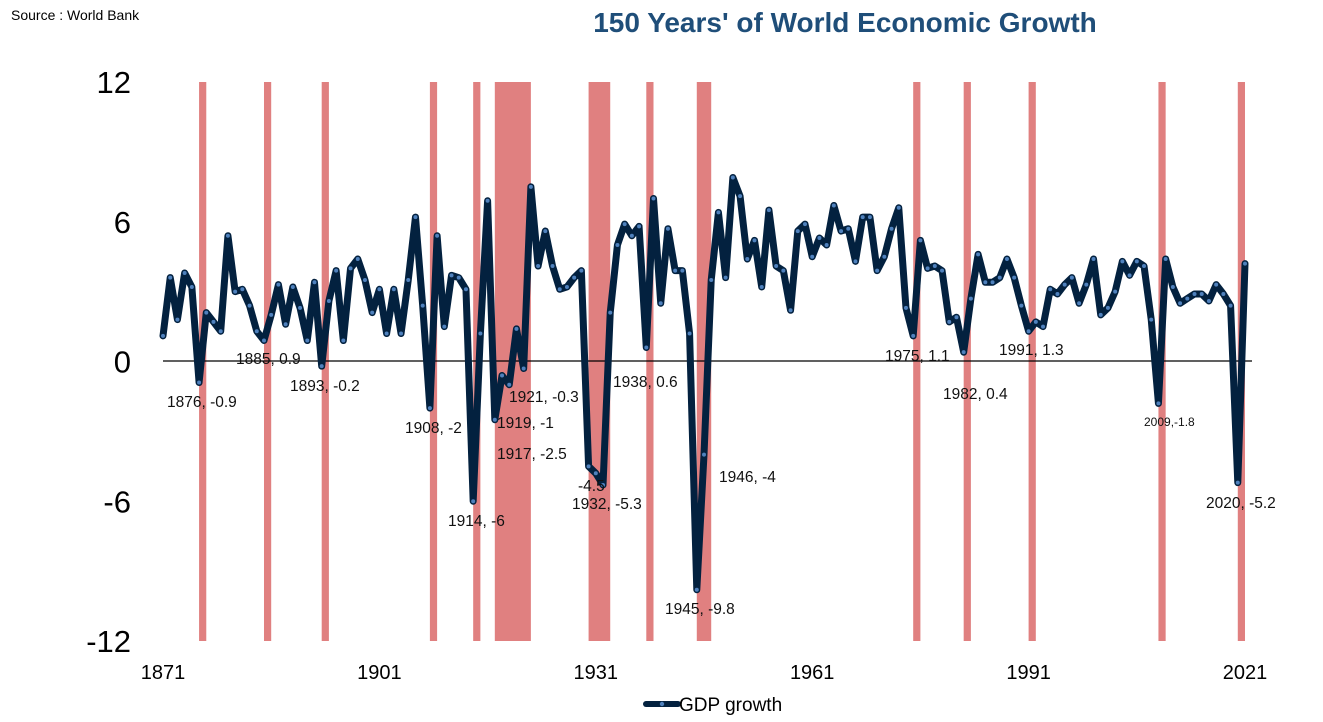 This screenshot has height=722, width=1323. Describe the element at coordinates (975, 394) in the screenshot. I see `data-label: 1982, 0.4` at that location.